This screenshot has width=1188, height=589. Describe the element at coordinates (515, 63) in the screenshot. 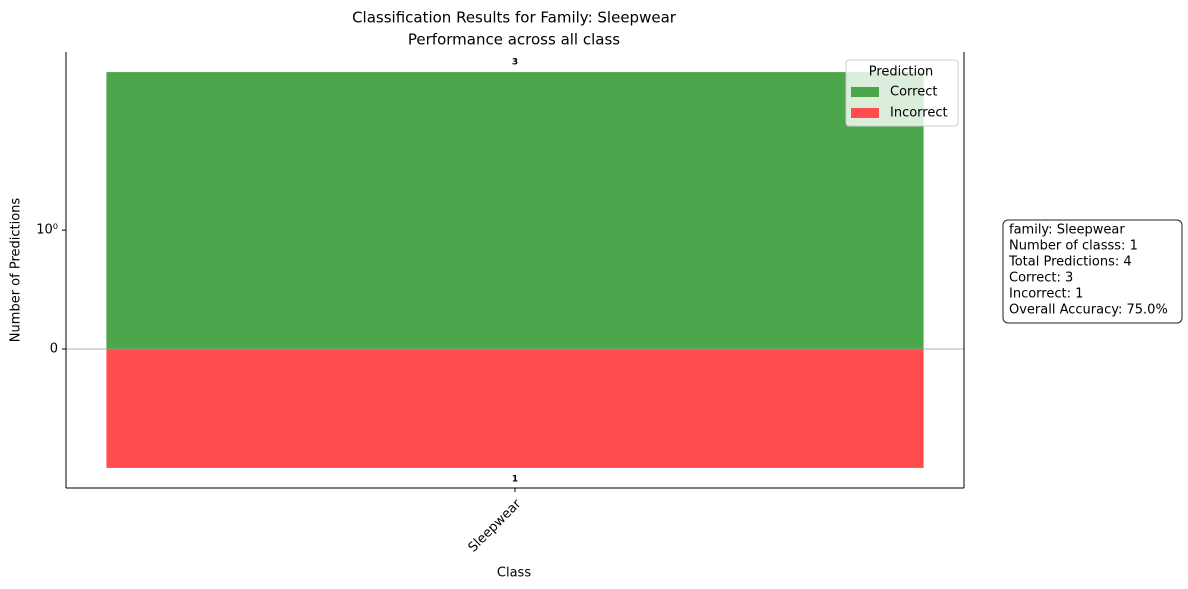

I see `value-label: 3` at that location.